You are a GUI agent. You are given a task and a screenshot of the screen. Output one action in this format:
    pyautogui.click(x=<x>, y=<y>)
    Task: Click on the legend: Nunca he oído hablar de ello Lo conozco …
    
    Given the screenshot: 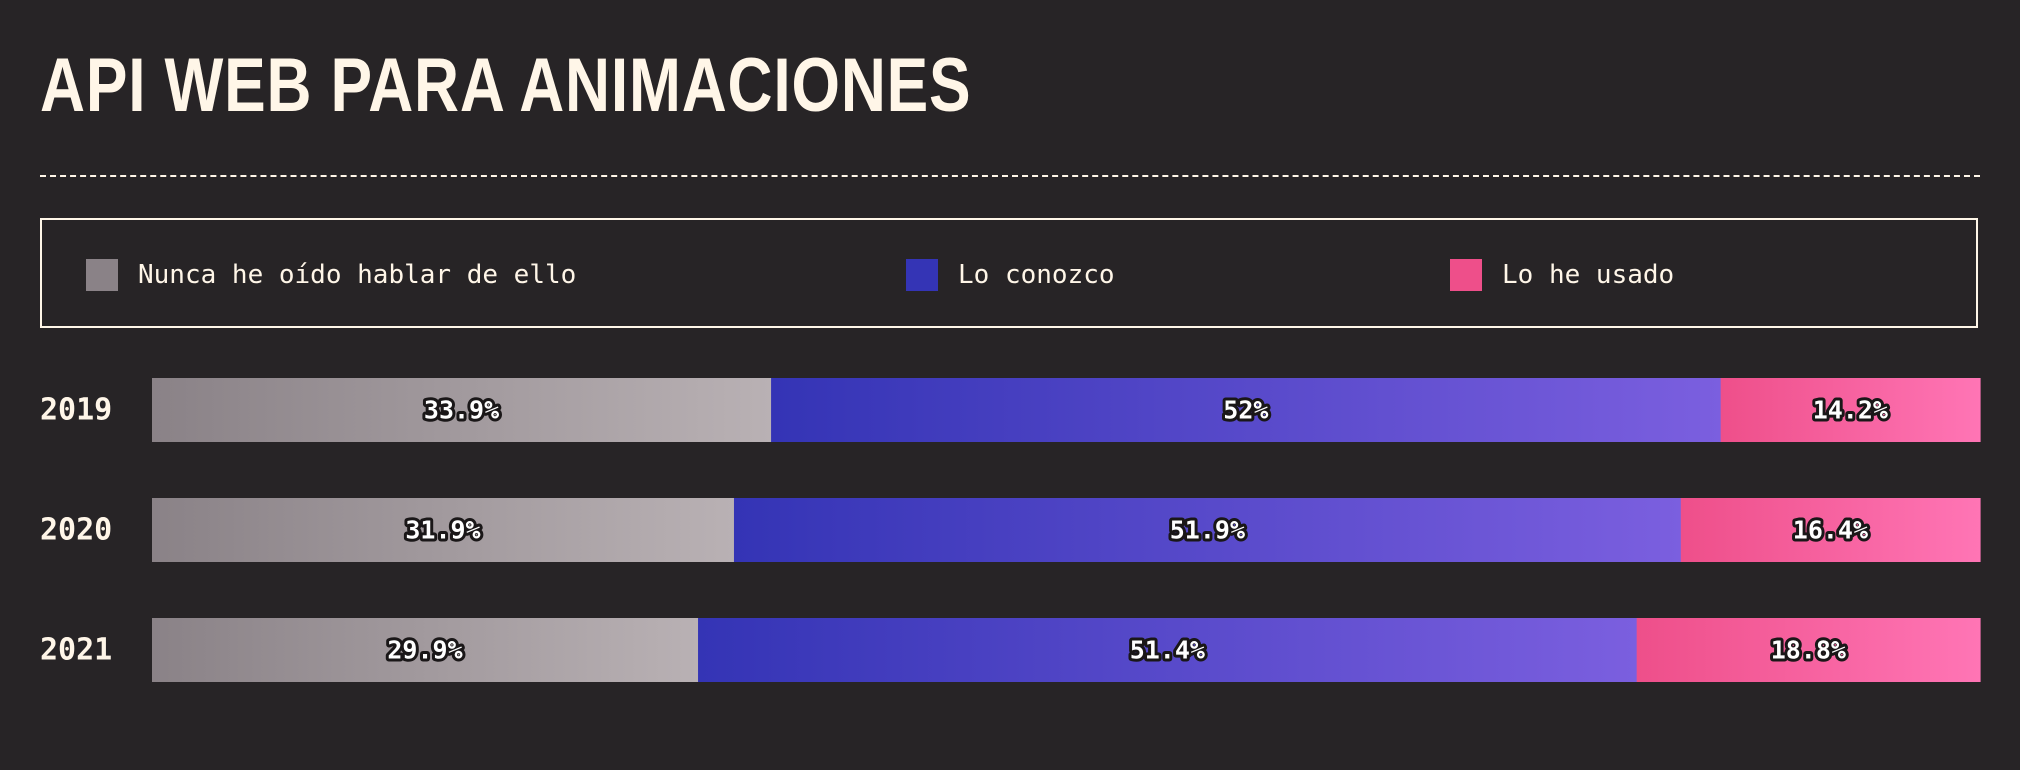 What is the action you would take?
    pyautogui.click(x=1009, y=273)
    